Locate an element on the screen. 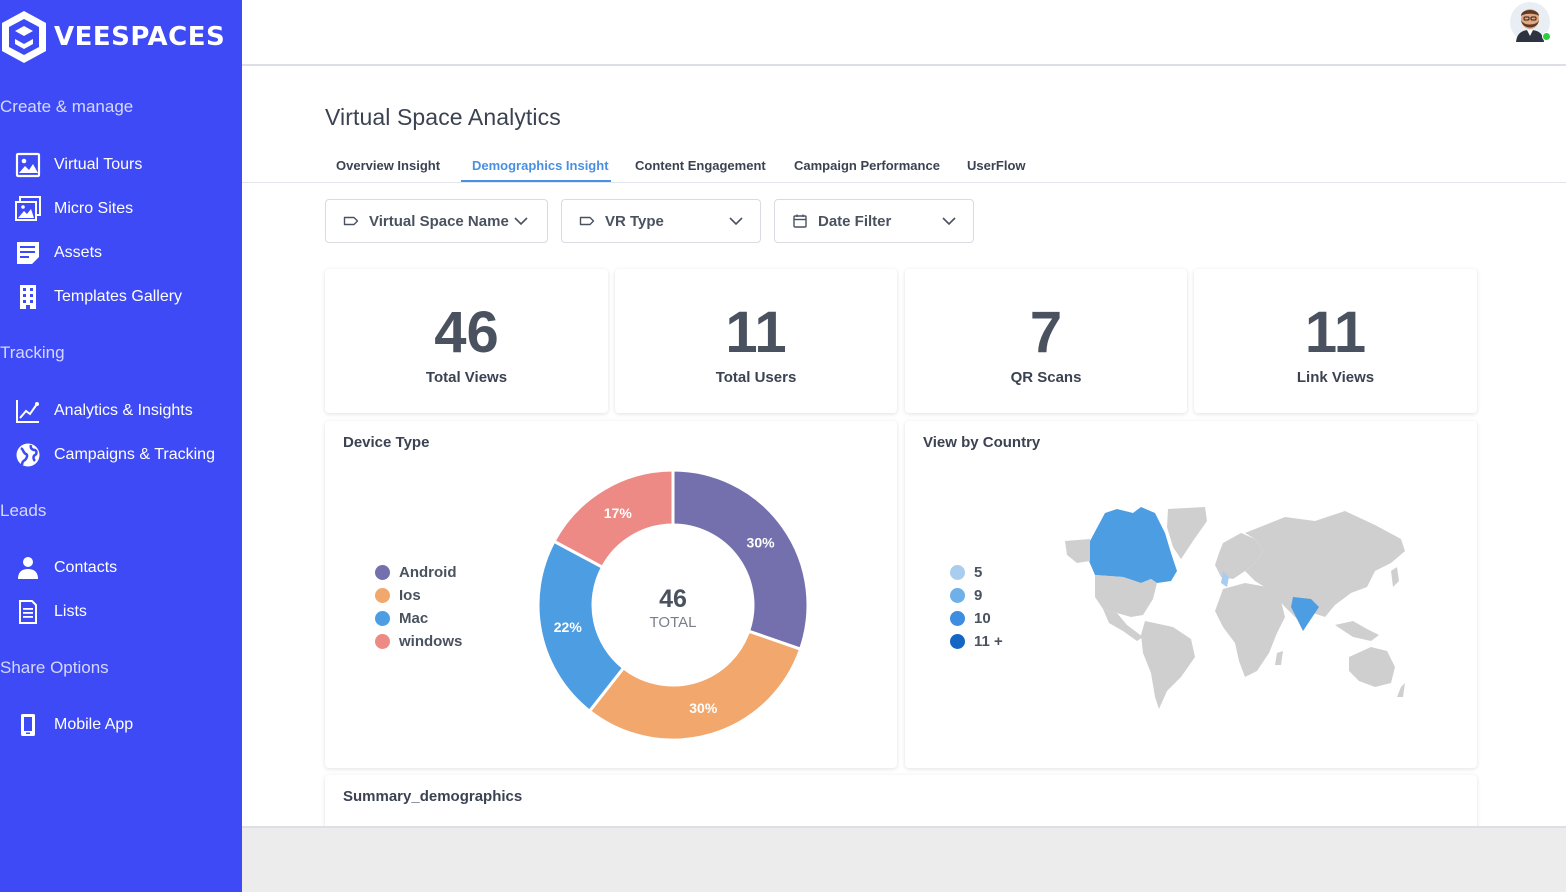  sidebar-item-label: Assets is located at coordinates (78, 252).